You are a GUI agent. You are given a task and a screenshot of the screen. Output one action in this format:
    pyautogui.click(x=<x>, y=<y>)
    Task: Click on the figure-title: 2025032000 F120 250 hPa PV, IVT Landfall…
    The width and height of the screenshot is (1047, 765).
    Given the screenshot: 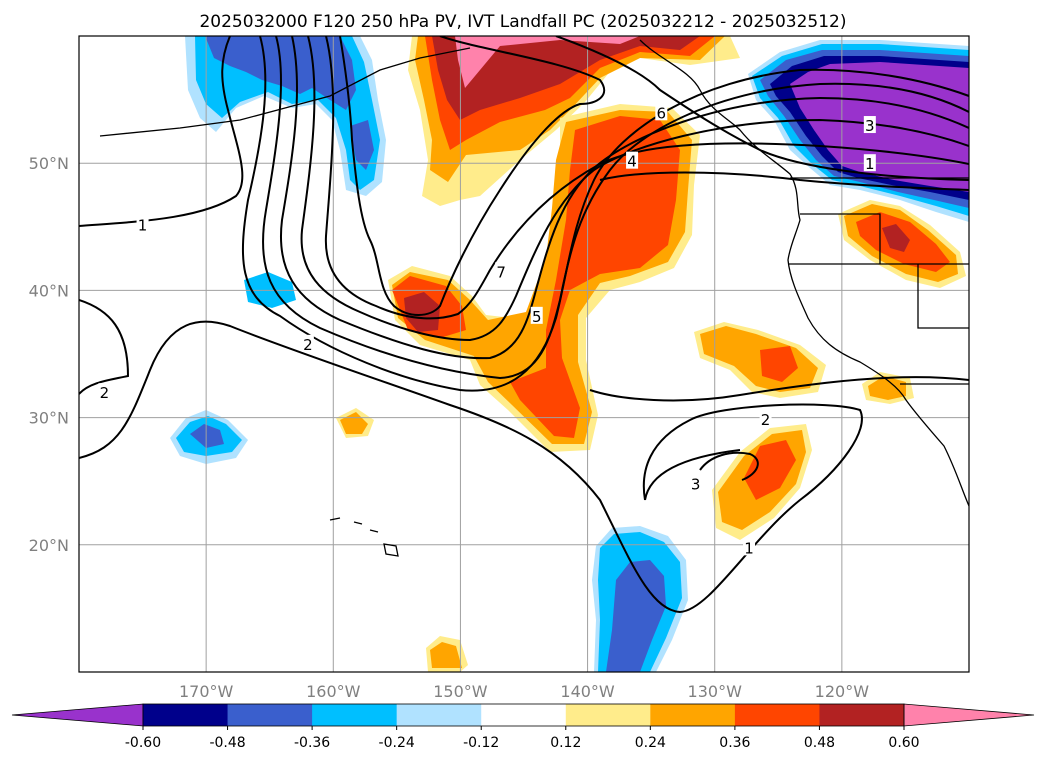 What is the action you would take?
    pyautogui.click(x=522, y=22)
    